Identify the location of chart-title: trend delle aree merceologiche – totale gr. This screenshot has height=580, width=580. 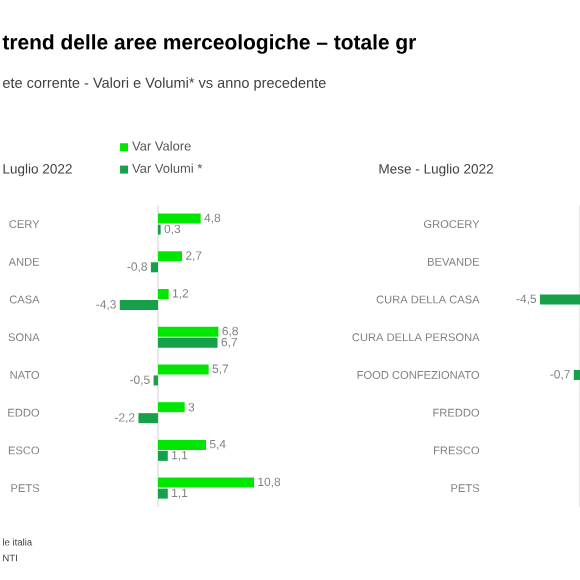
(209, 44).